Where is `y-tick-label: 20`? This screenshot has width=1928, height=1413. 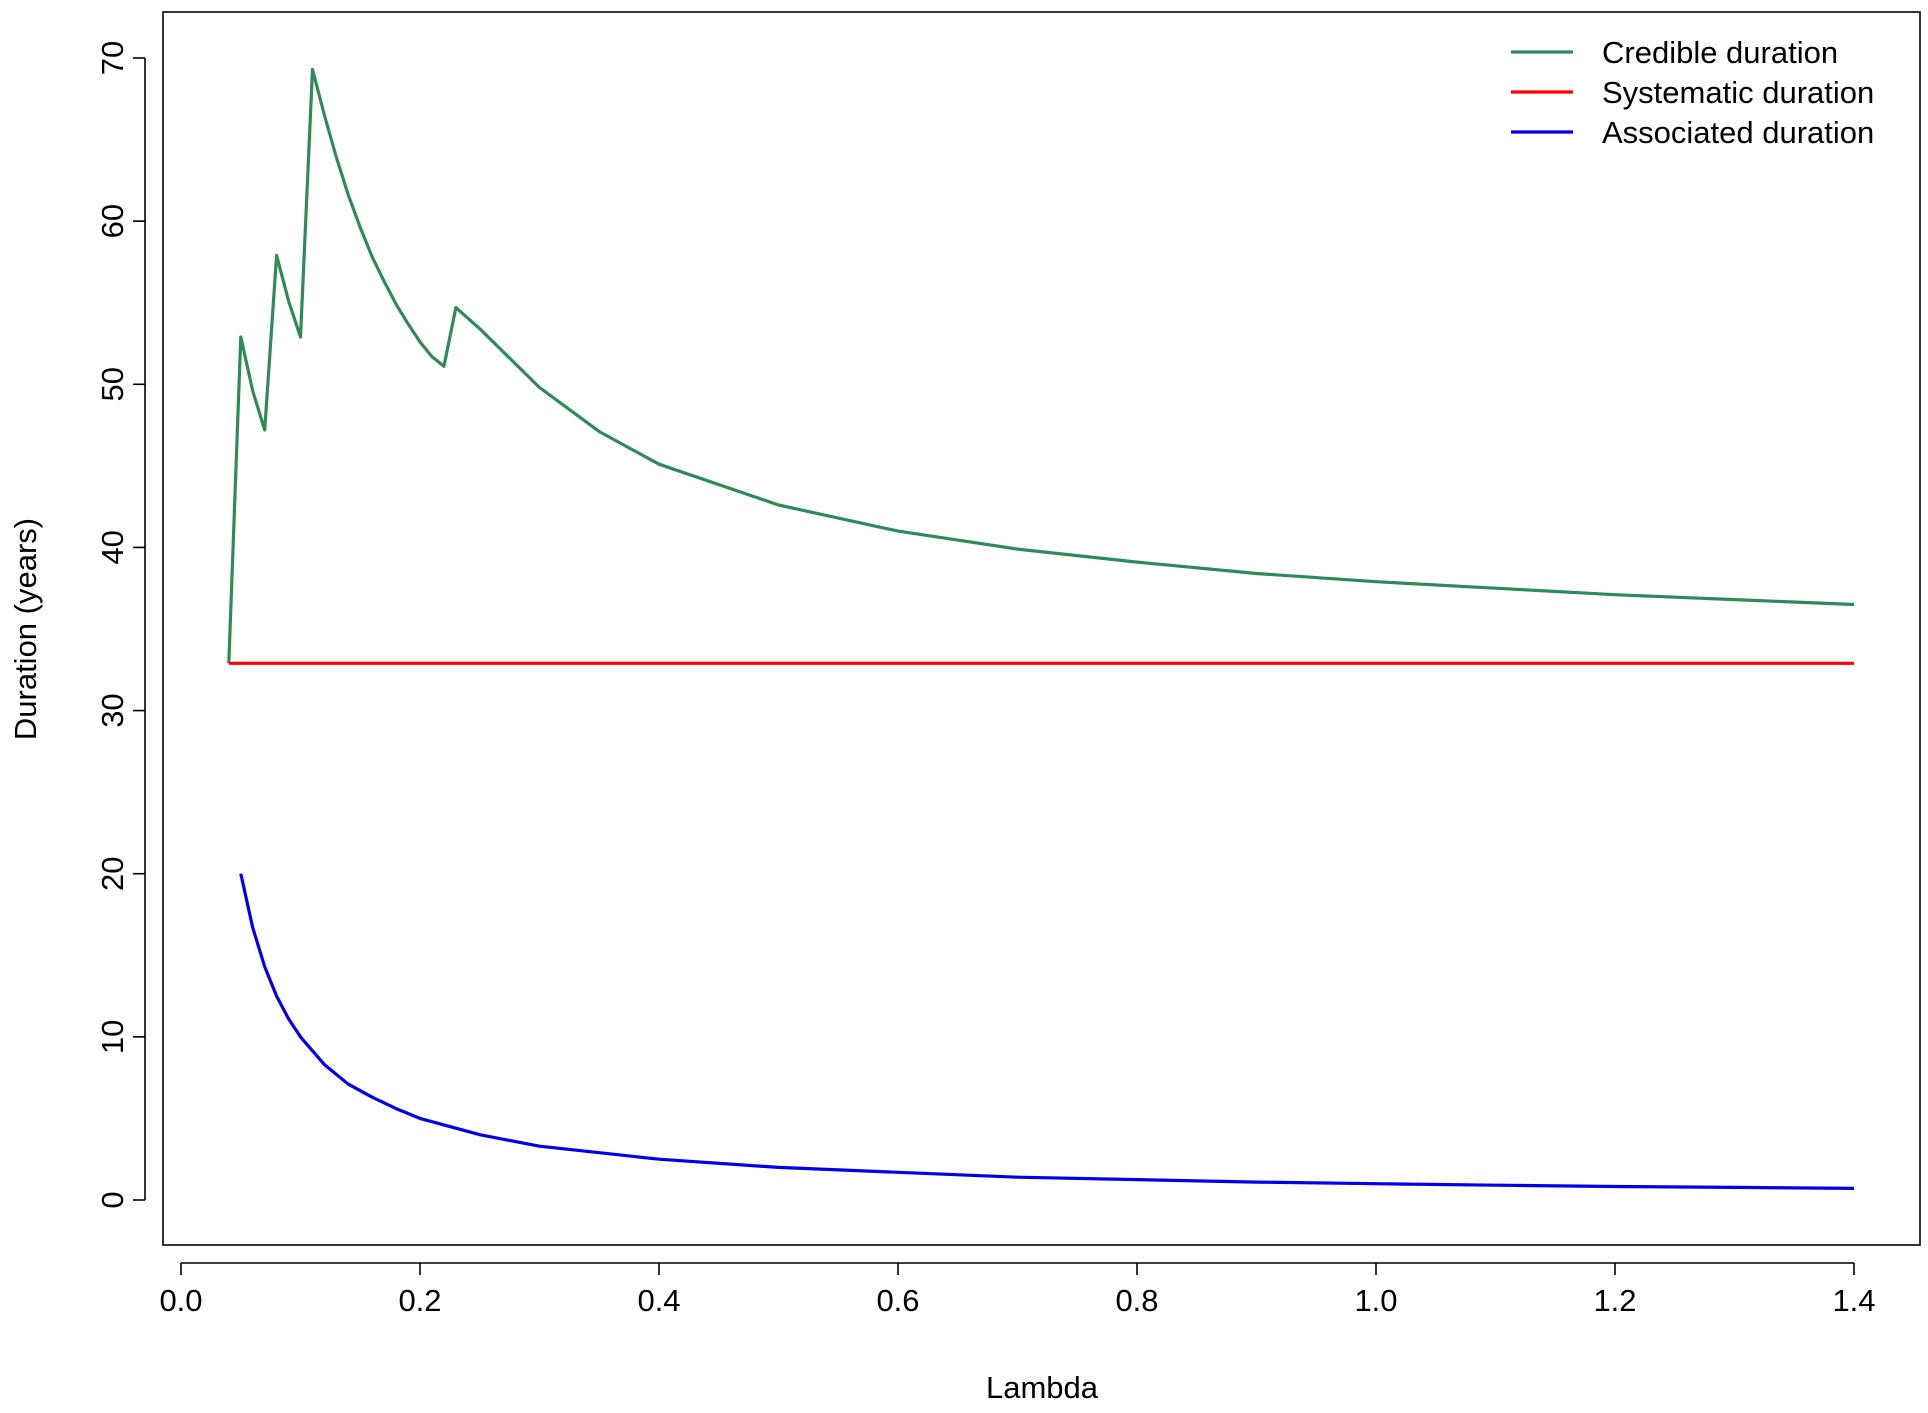 y-tick-label: 20 is located at coordinates (112, 873).